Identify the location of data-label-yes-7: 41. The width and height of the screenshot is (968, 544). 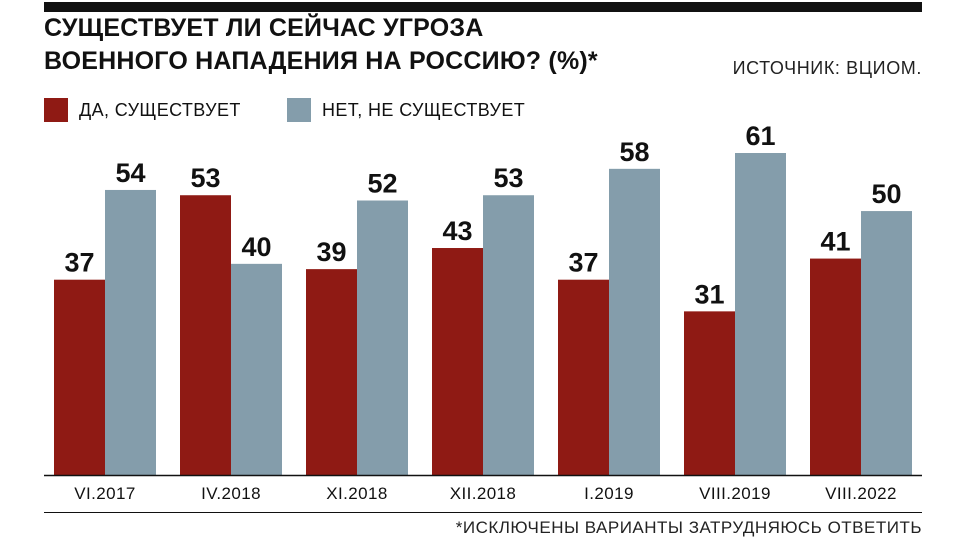
(835, 242).